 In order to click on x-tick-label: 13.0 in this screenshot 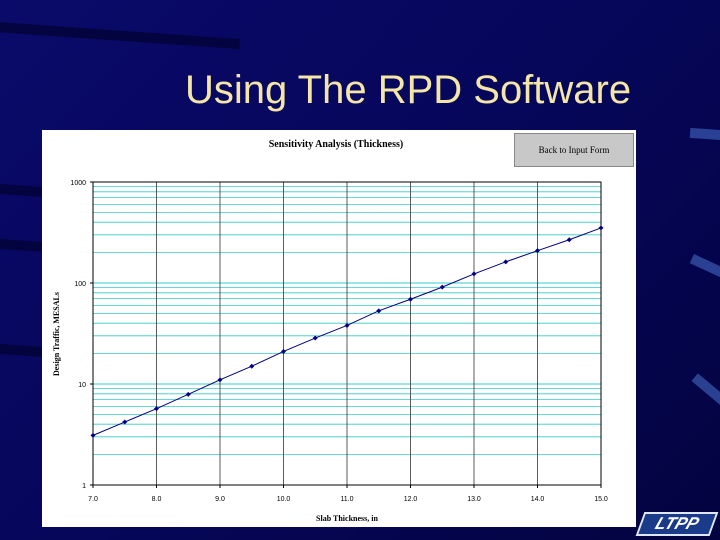, I will do `click(474, 499)`.